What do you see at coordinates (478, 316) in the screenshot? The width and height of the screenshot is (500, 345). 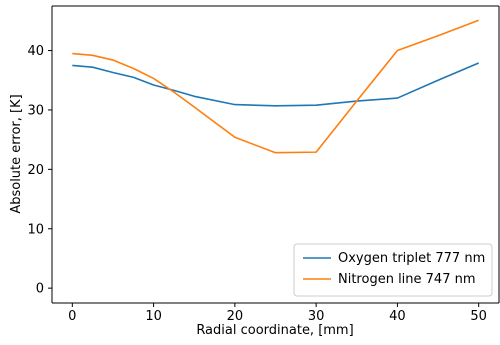 I see `x-tick-label: 50` at bounding box center [478, 316].